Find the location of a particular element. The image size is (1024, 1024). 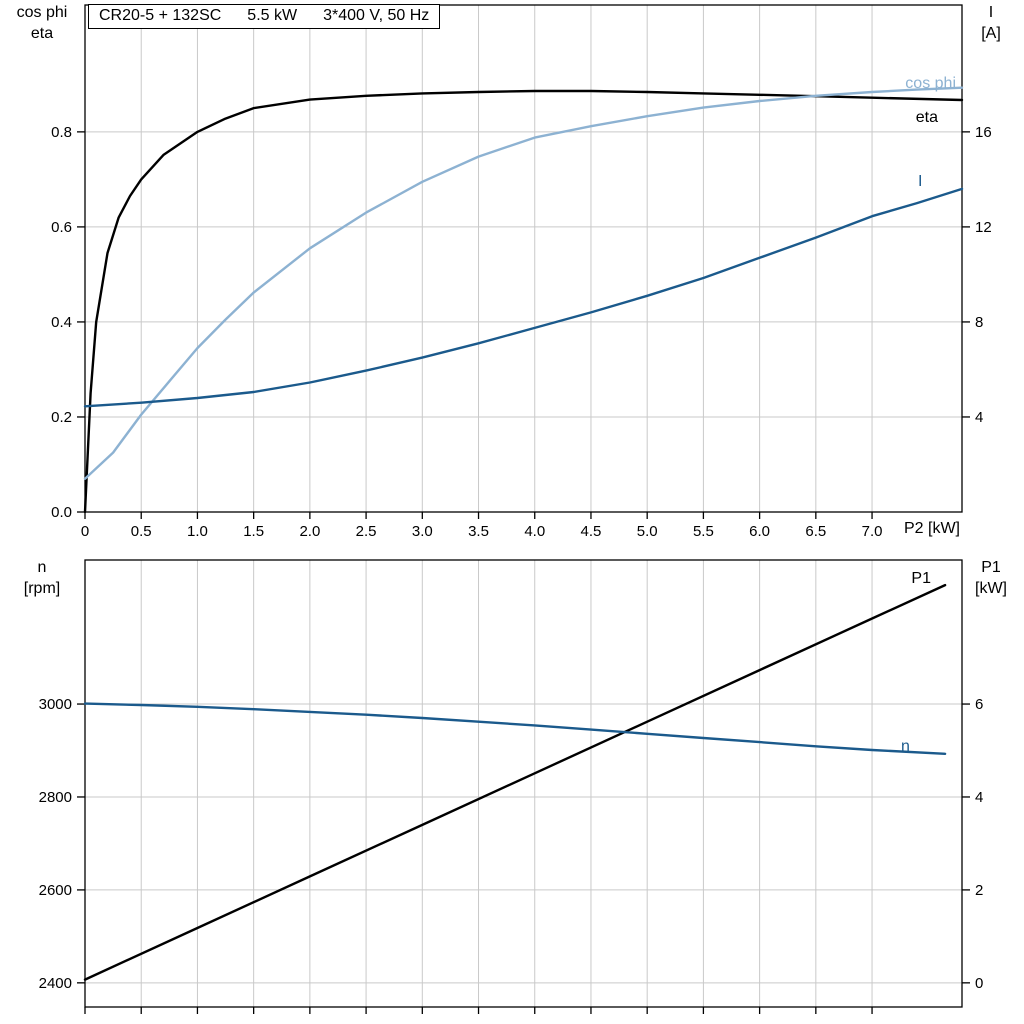

x-tick-label: 5.0 is located at coordinates (647, 531).